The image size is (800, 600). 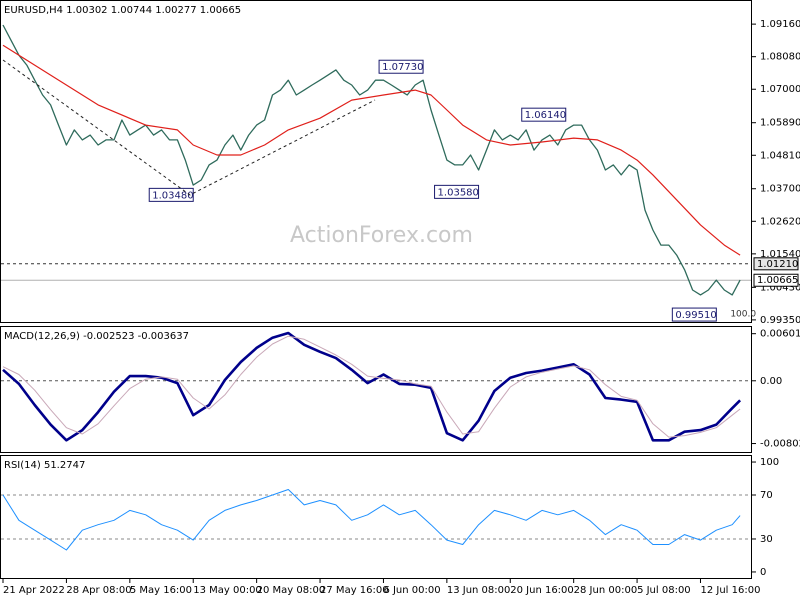 I want to click on y-tick-label: 1.00430, so click(x=780, y=287).